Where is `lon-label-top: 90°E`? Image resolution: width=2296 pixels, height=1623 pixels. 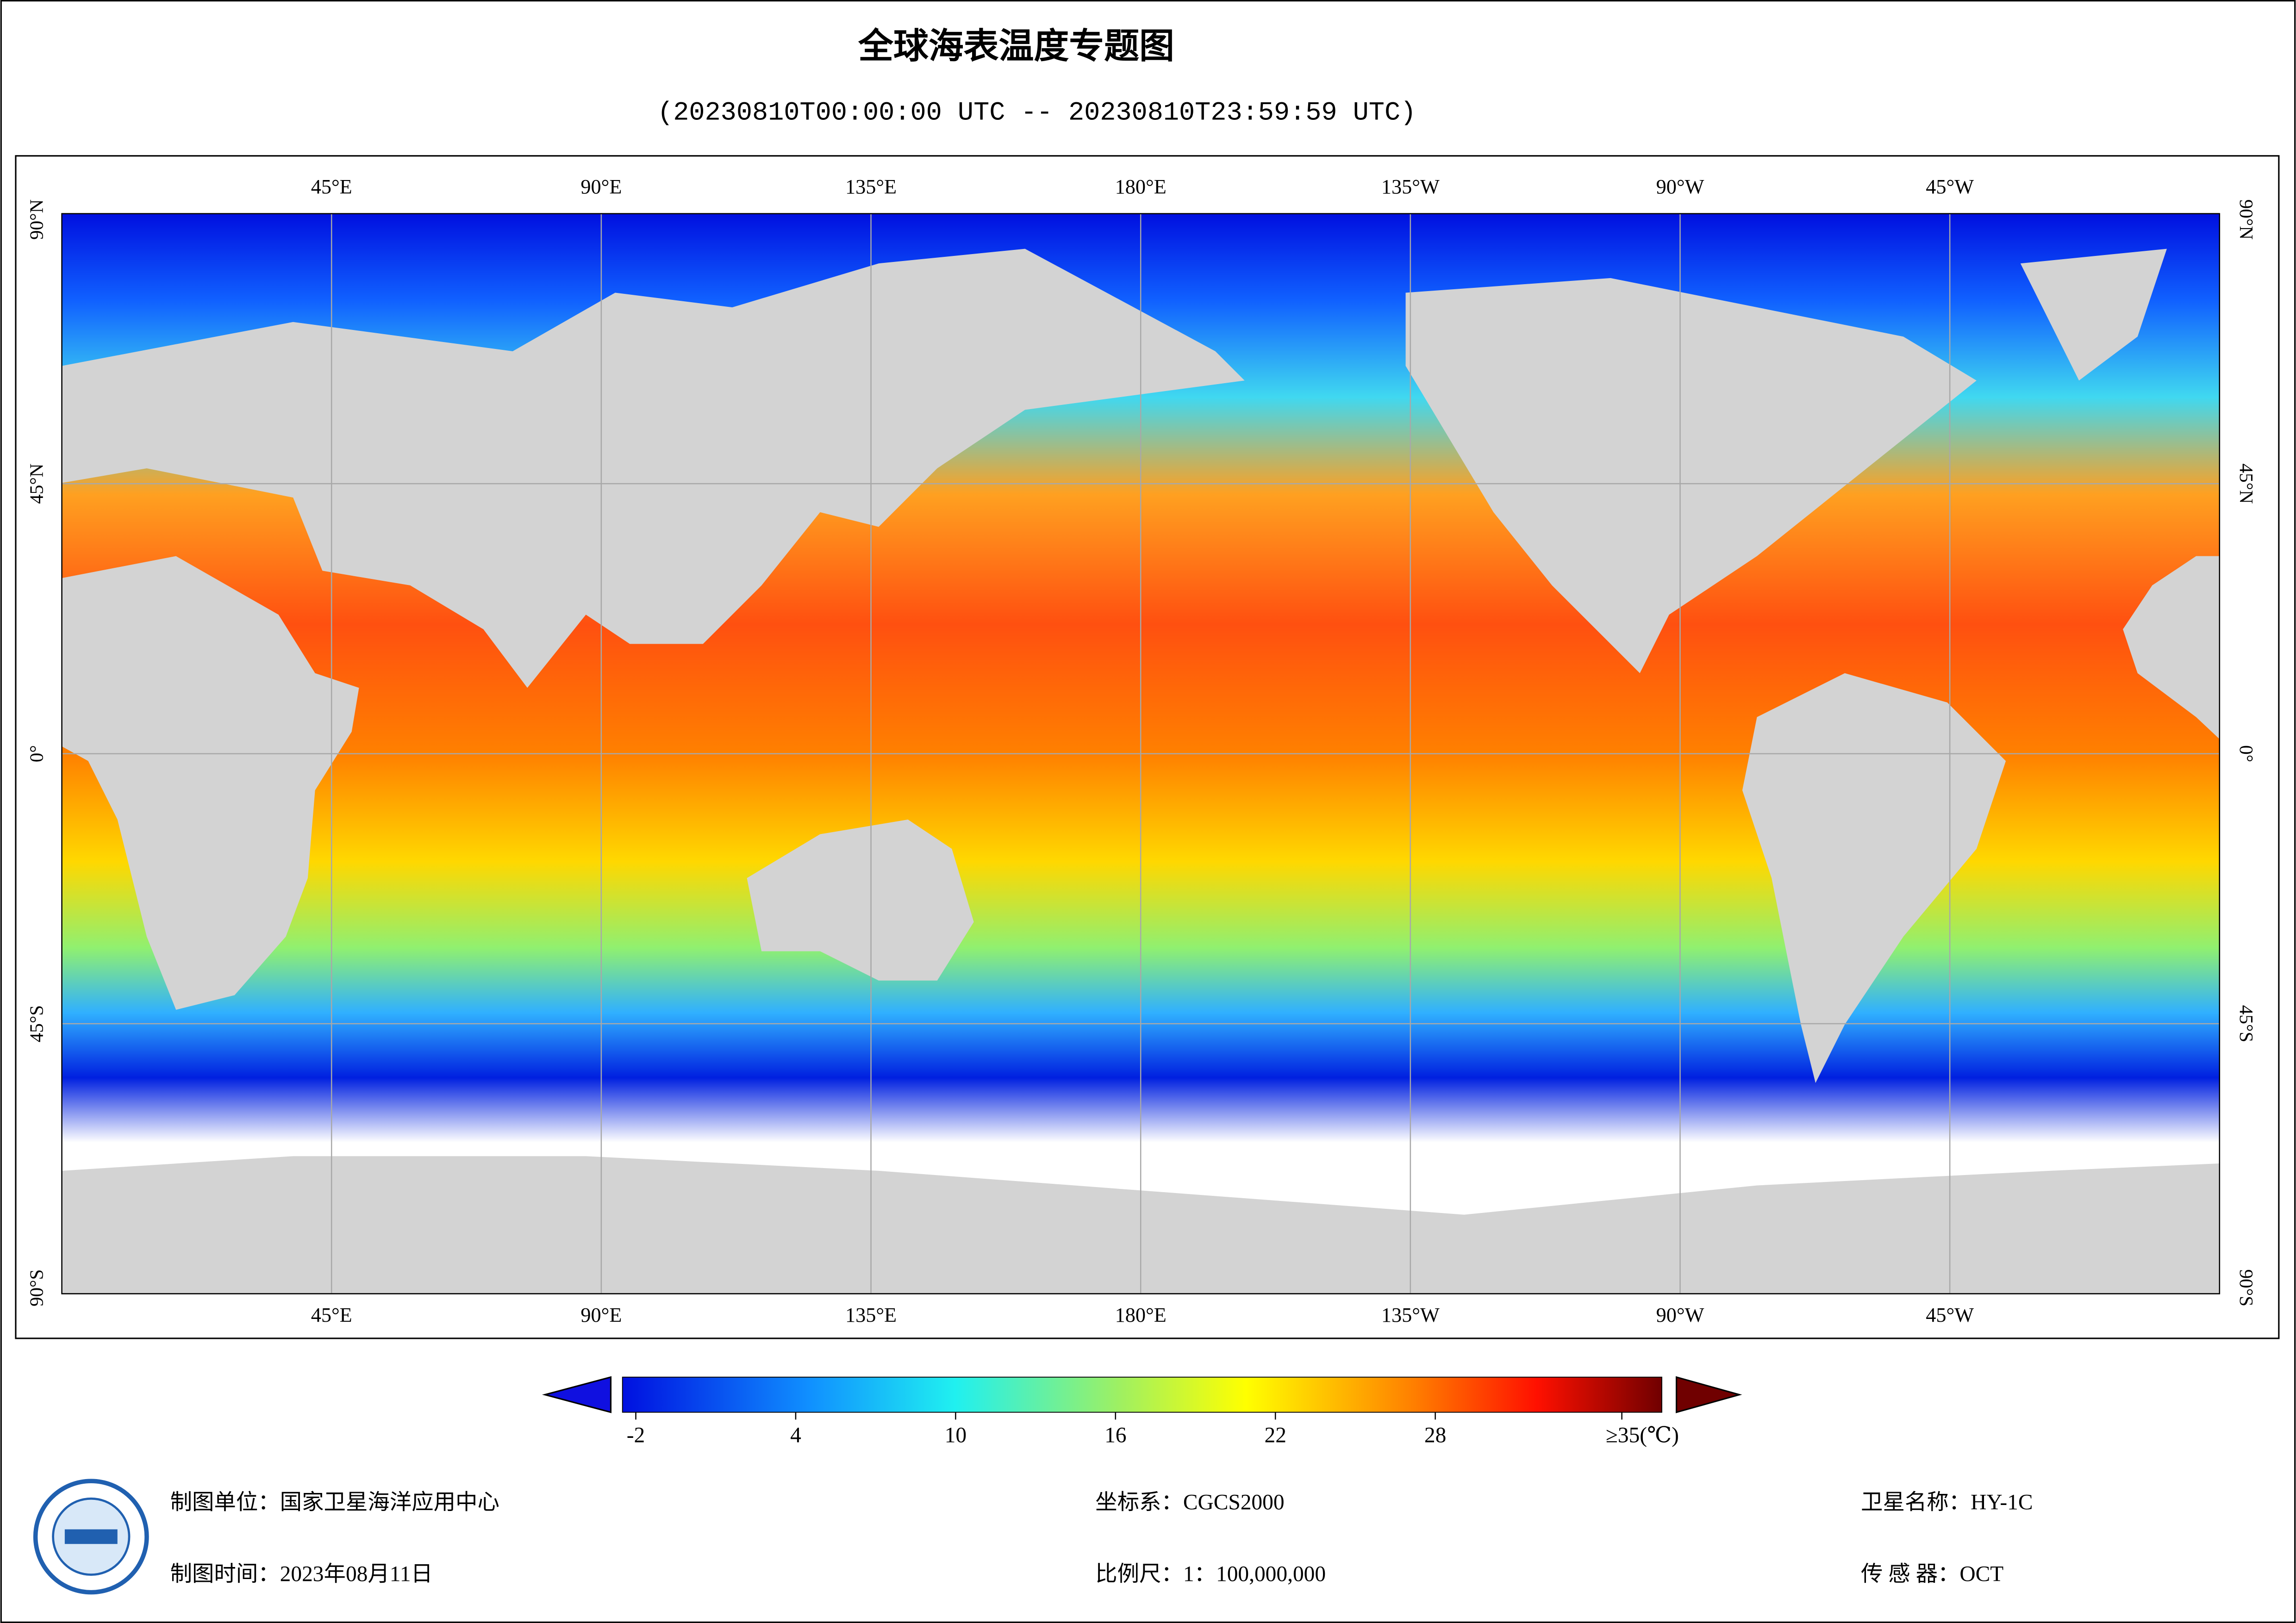
lon-label-top: 90°E is located at coordinates (601, 186).